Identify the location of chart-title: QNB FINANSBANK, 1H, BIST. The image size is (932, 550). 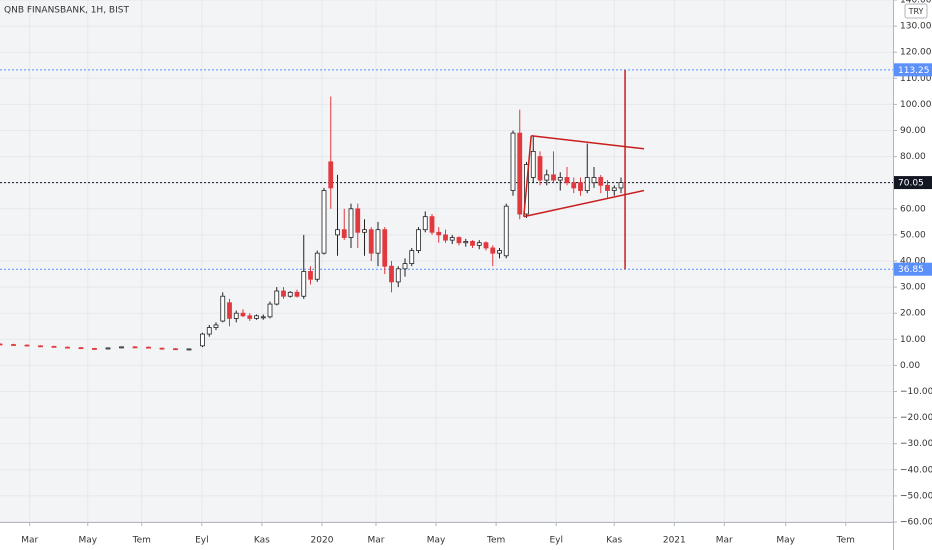
(66, 11).